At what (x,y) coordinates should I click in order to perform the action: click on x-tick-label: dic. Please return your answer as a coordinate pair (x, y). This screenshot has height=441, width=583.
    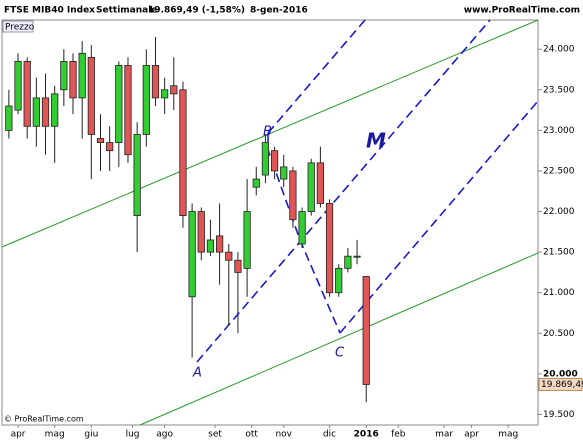
    Looking at the image, I should click on (329, 435).